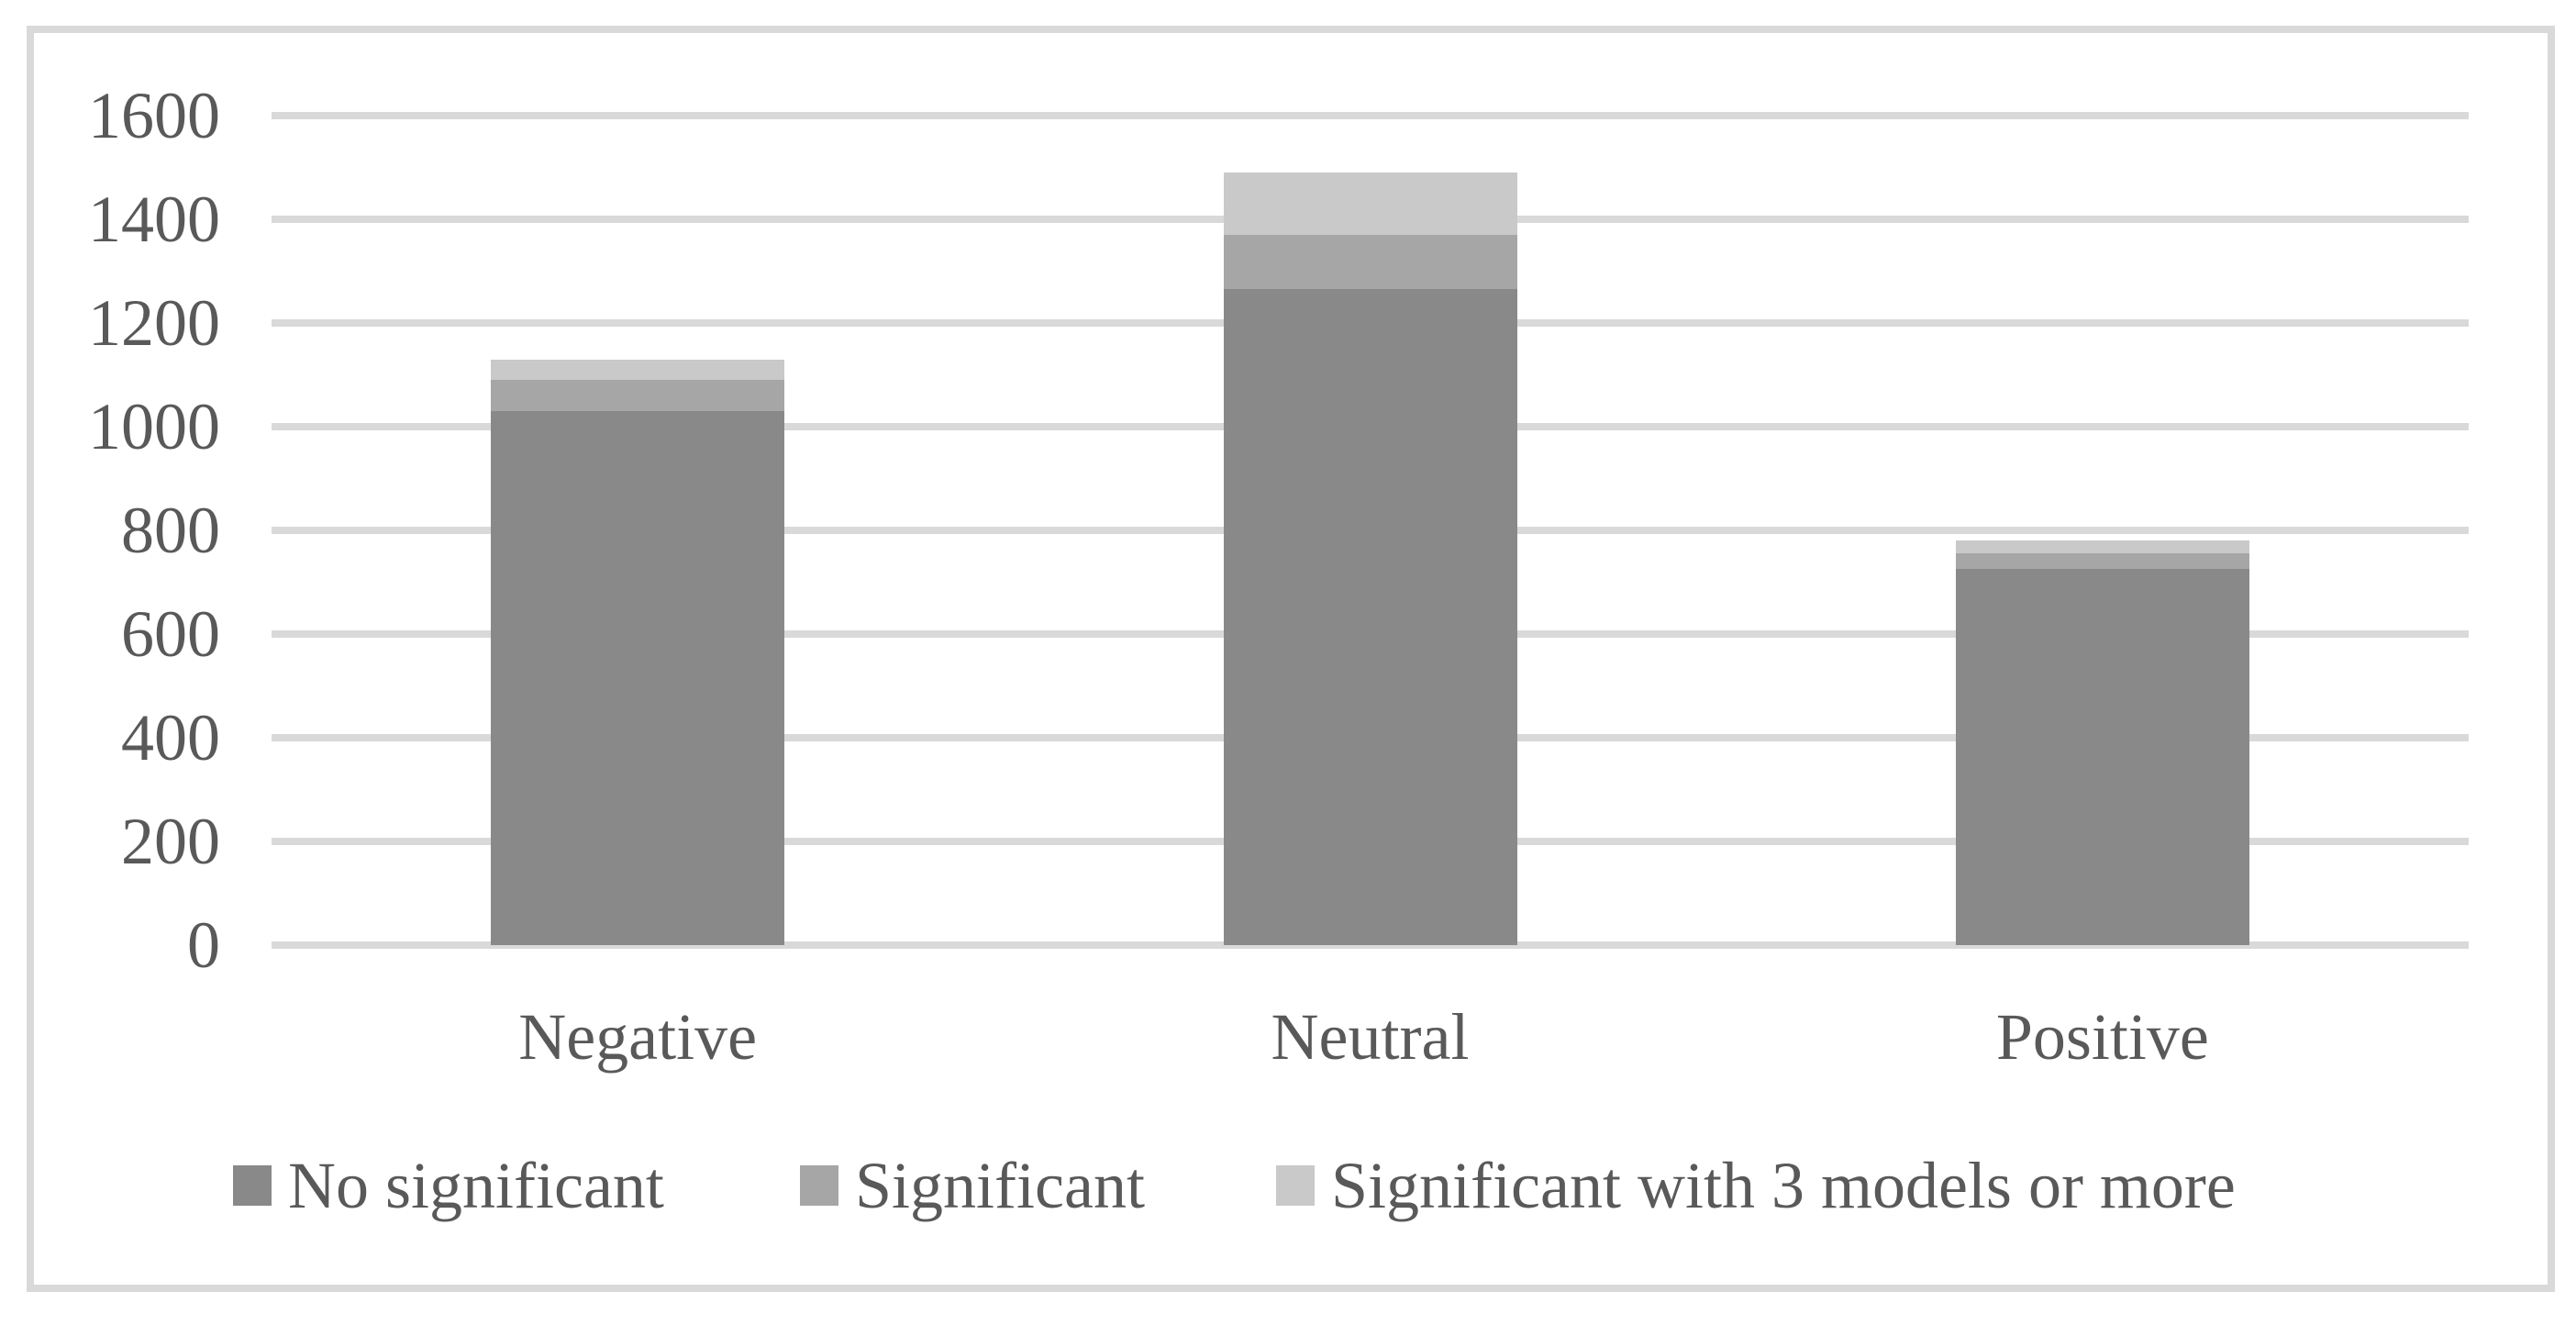  I want to click on bar-segment-neutral-no-significant, so click(1370, 617).